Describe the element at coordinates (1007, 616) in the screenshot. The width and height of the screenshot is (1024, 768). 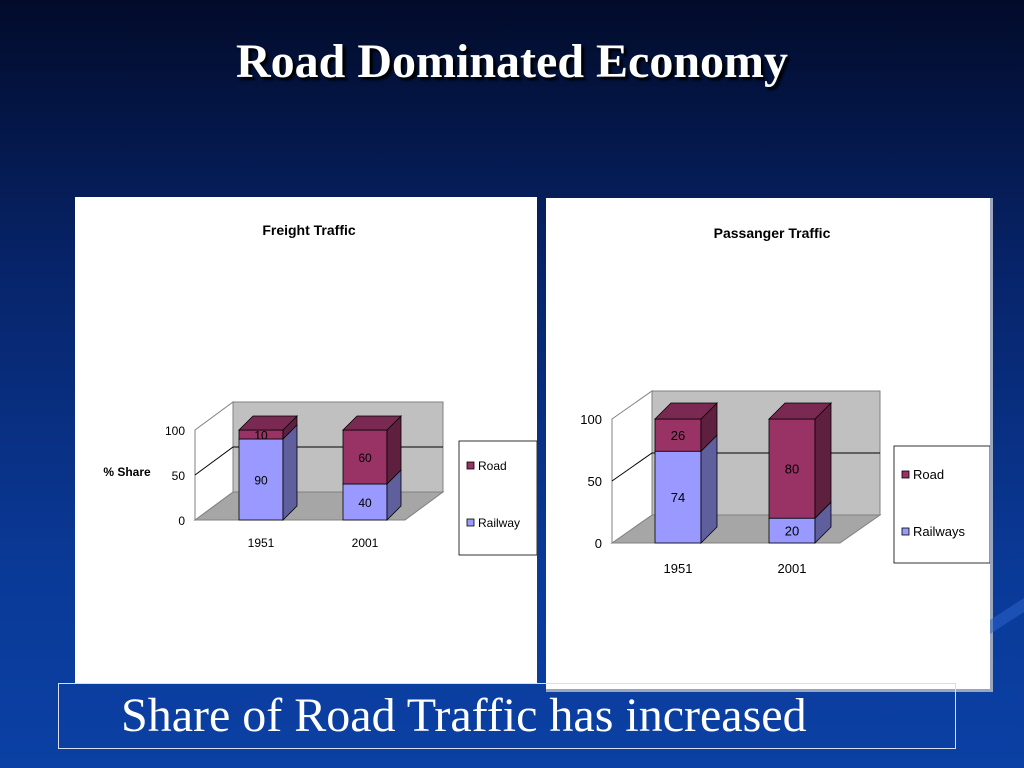
I see `decorative-stripe` at that location.